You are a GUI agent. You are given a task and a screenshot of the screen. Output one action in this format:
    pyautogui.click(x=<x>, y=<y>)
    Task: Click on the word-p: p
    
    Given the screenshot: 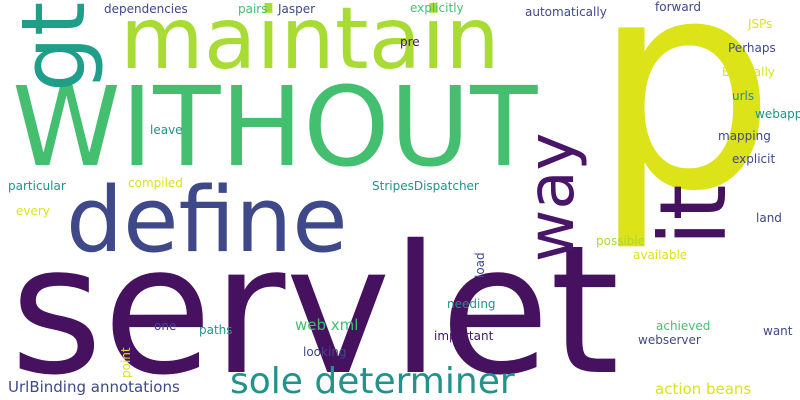 What is the action you would take?
    pyautogui.click(x=684, y=127)
    